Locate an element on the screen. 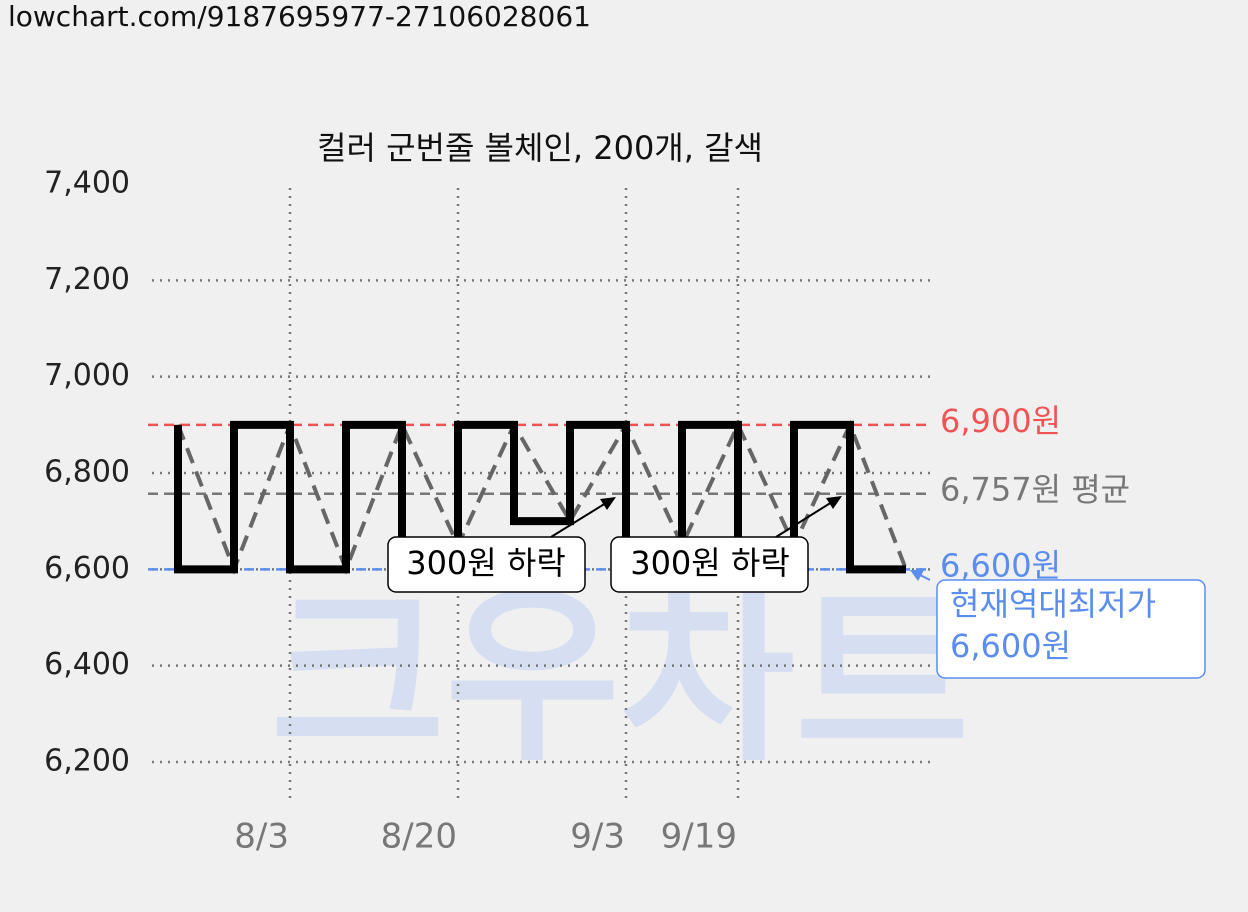 This screenshot has width=1248, height=912. watermark: 크우차트 is located at coordinates (619, 676).